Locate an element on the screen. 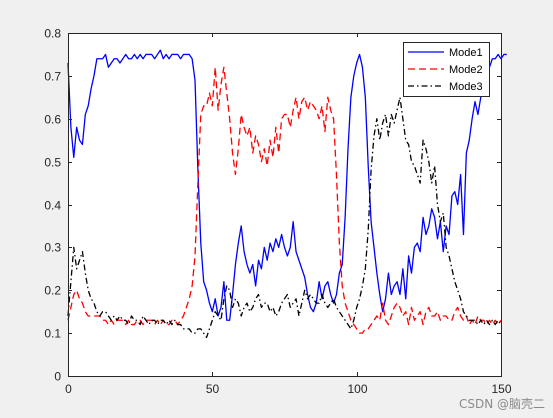 This screenshot has width=553, height=418. y-tick-label: 0.8 is located at coordinates (52, 34).